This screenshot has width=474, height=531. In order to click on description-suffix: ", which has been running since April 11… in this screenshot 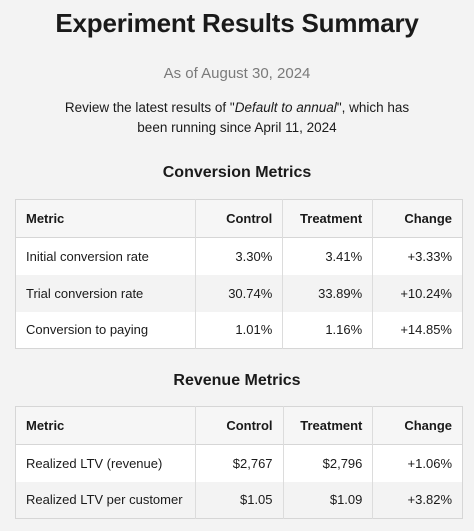, I will do `click(273, 117)`.